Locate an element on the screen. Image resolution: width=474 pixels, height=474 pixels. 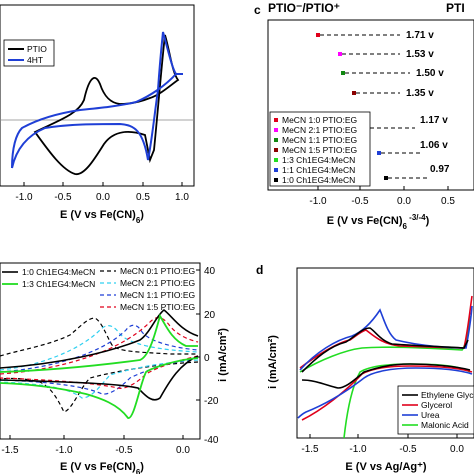
panel-b-xtick-1: -1.0 is located at coordinates (64, 450).